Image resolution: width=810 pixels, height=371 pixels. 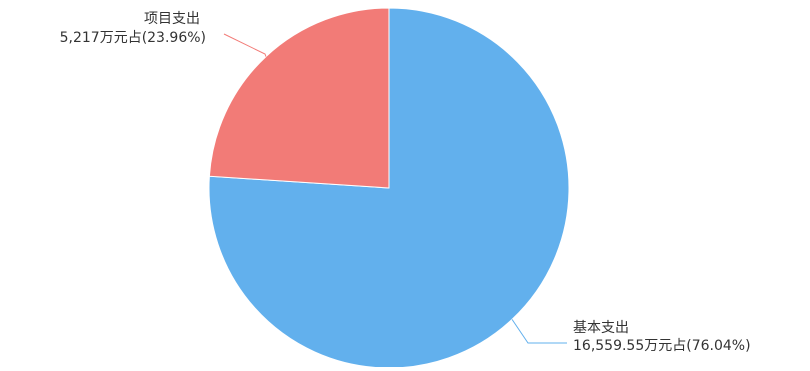 I want to click on slice-name-label: 项目支出, so click(x=172, y=19).